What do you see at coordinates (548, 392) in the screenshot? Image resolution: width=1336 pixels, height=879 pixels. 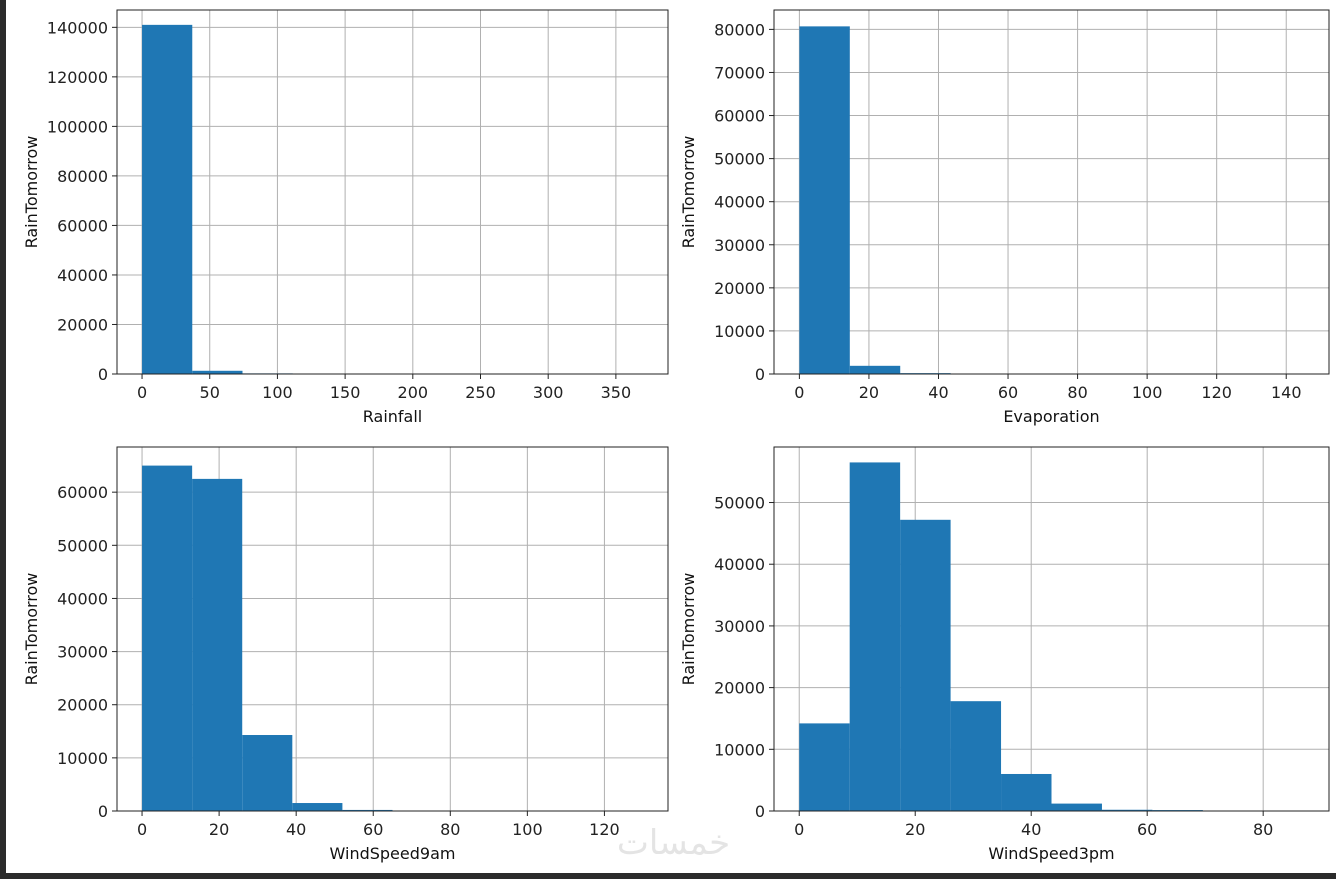 I see `x-tick-label: 300` at bounding box center [548, 392].